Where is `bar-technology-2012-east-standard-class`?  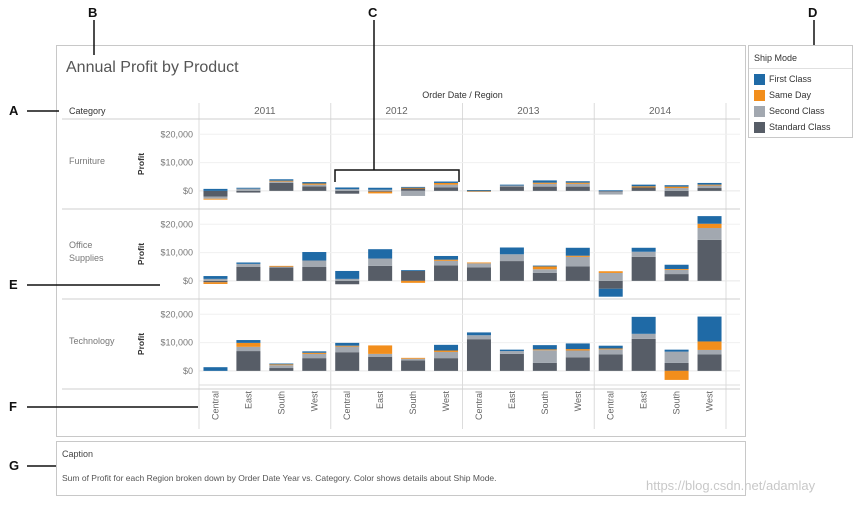 bar-technology-2012-east-standard-class is located at coordinates (380, 363).